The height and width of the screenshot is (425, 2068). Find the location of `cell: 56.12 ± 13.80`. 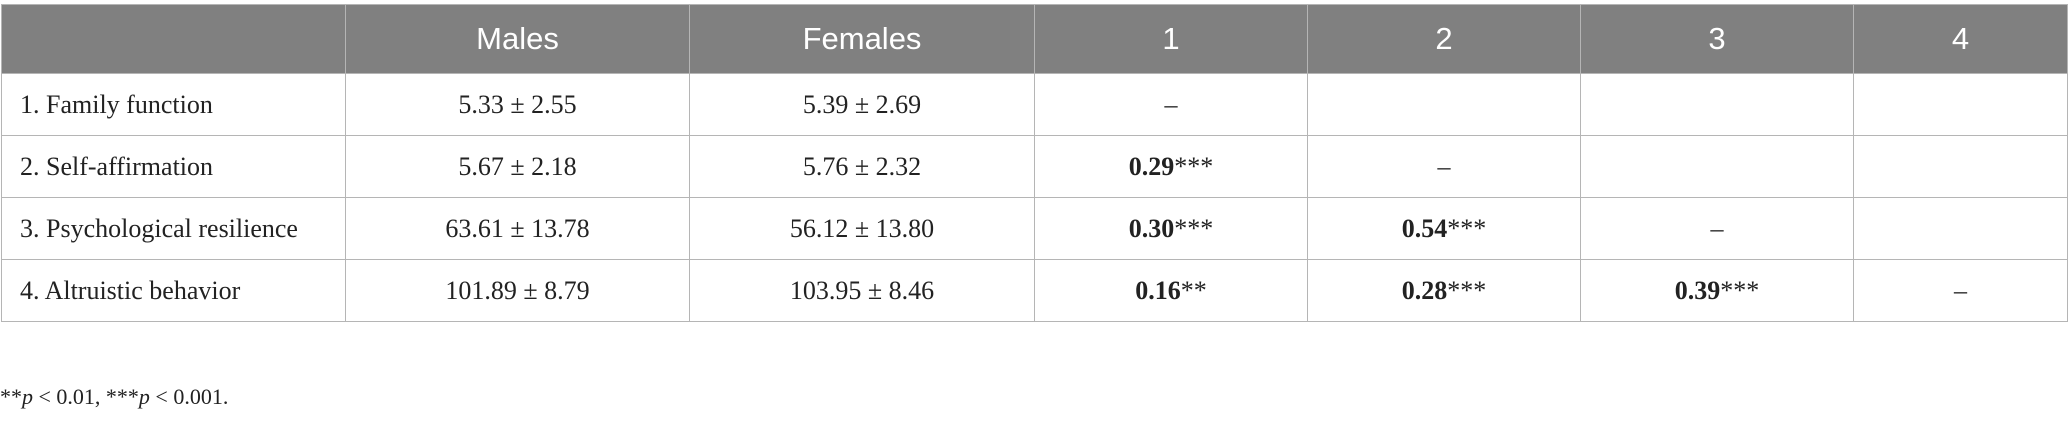

cell: 56.12 ± 13.80 is located at coordinates (862, 228).